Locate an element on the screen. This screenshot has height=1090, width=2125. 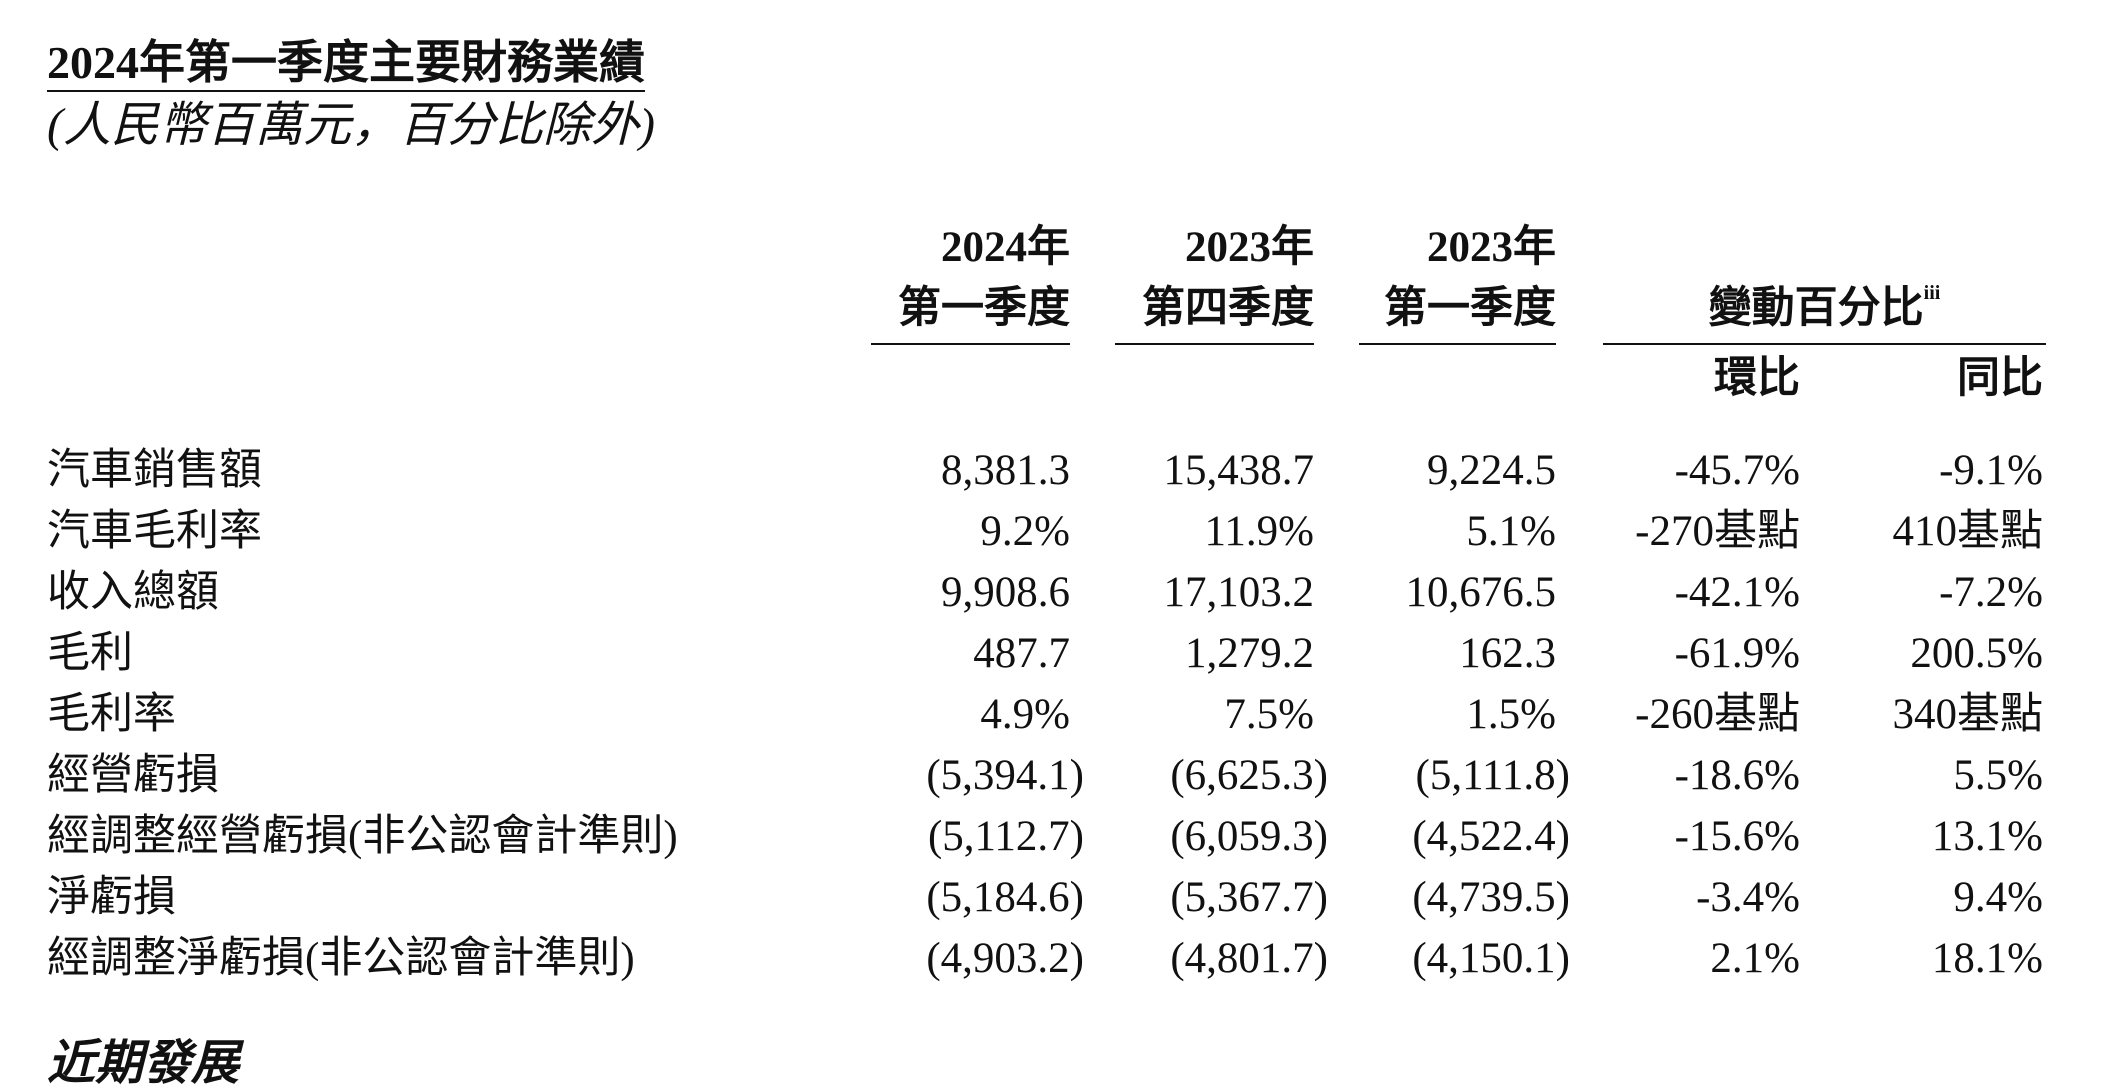
cell: (4,903.2) is located at coordinates (1005, 958).